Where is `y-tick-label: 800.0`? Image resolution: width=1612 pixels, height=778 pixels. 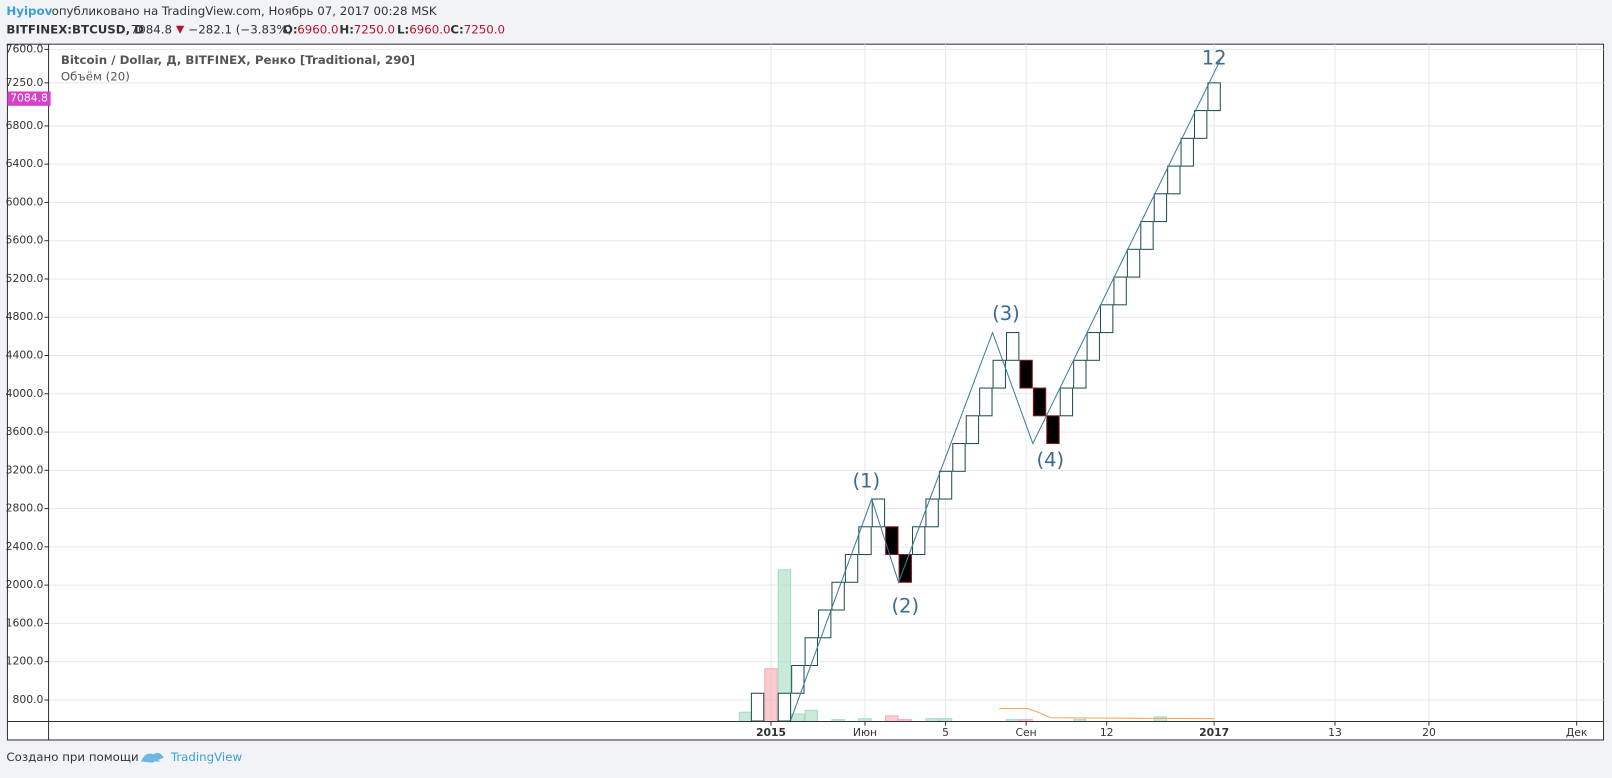 y-tick-label: 800.0 is located at coordinates (28, 699).